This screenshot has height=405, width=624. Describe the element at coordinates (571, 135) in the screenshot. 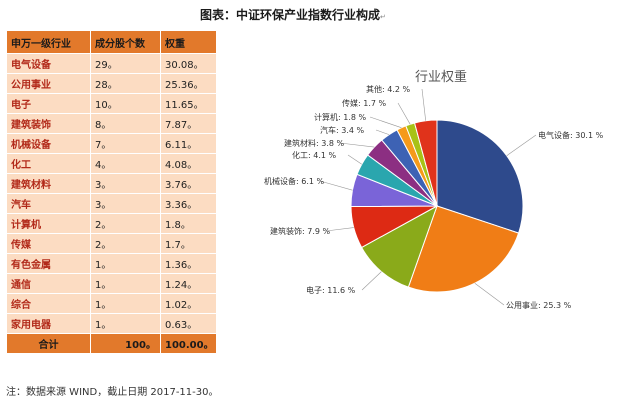

I see `pie-slice-label: 电气设备: 30.1 %` at that location.